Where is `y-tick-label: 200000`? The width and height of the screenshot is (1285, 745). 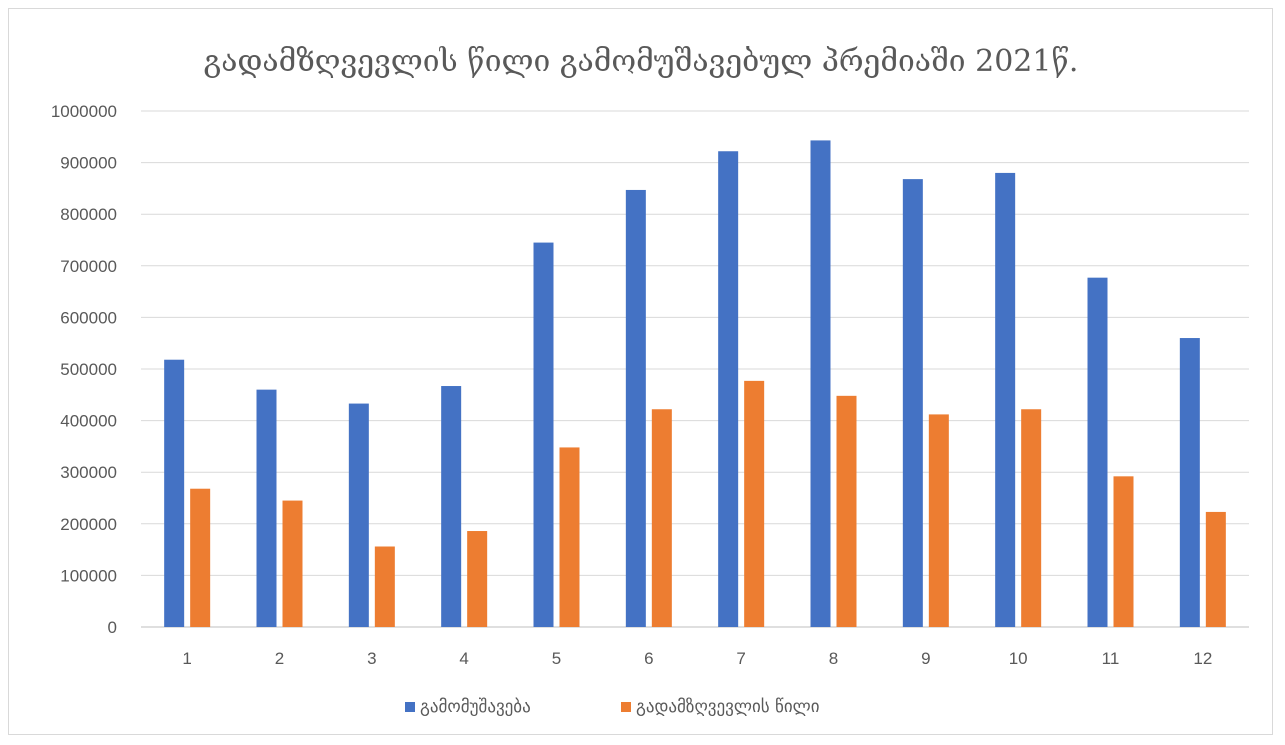
y-tick-label: 200000 is located at coordinates (88, 524).